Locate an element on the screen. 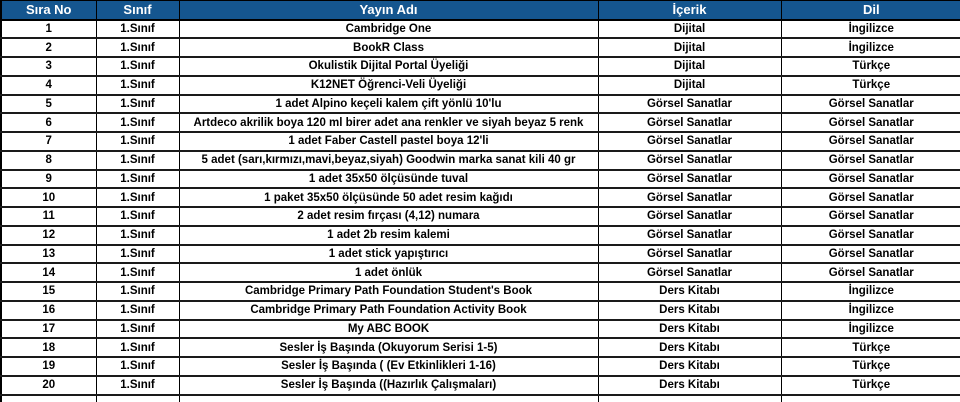 The image size is (960, 402). cell-sira-no: 2 is located at coordinates (48, 47).